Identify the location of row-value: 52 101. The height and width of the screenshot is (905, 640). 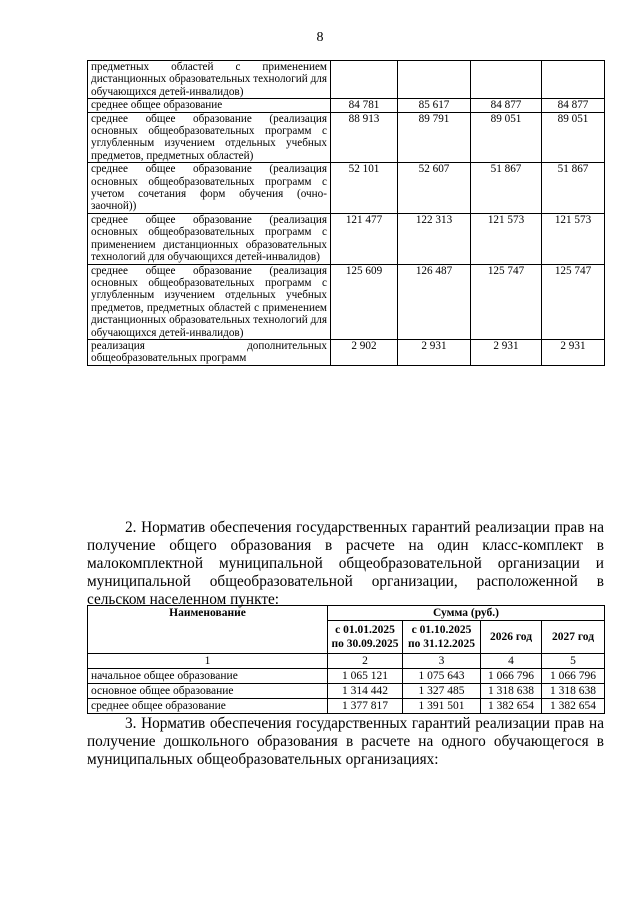
(364, 188).